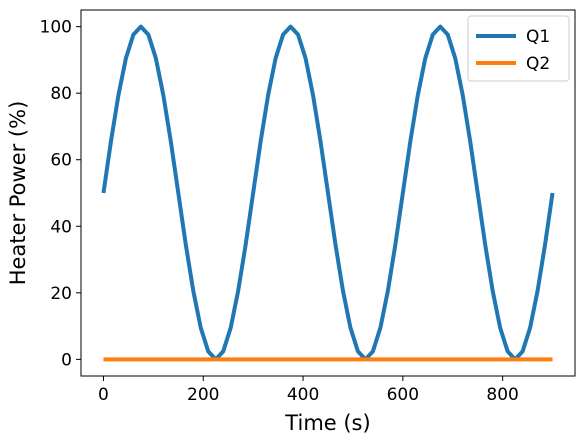 This screenshot has width=588, height=443. What do you see at coordinates (103, 395) in the screenshot?
I see `x-tick-label: 0` at bounding box center [103, 395].